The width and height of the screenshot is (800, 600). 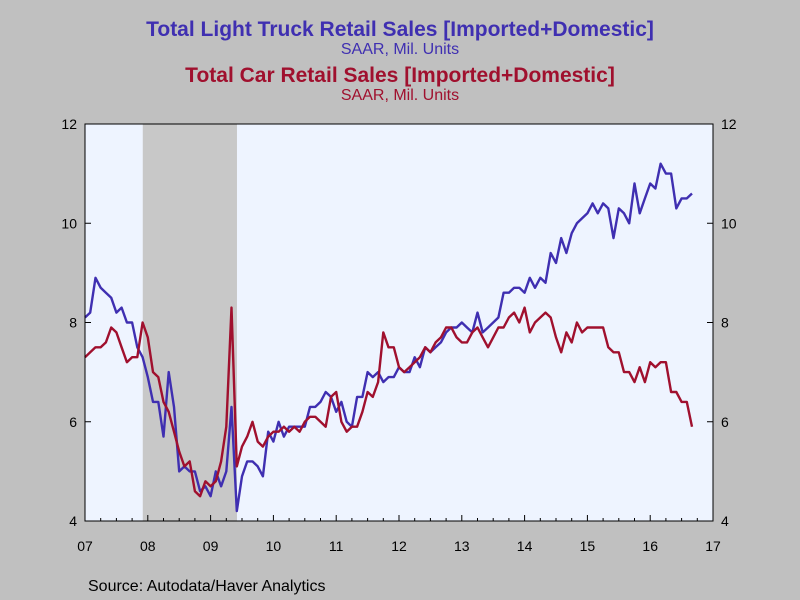 What do you see at coordinates (588, 546) in the screenshot?
I see `x-tick-label: 15` at bounding box center [588, 546].